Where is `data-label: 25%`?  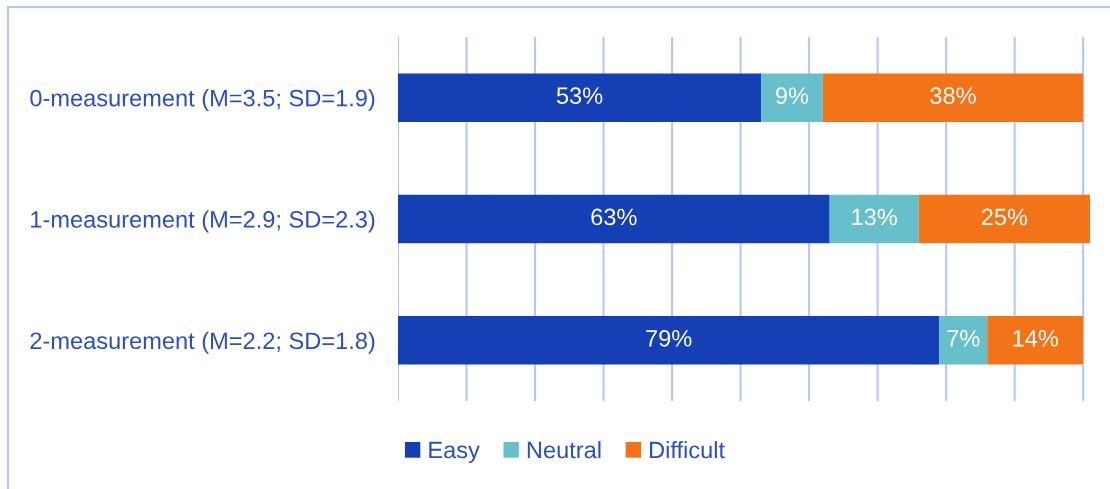
data-label: 25% is located at coordinates (1004, 217).